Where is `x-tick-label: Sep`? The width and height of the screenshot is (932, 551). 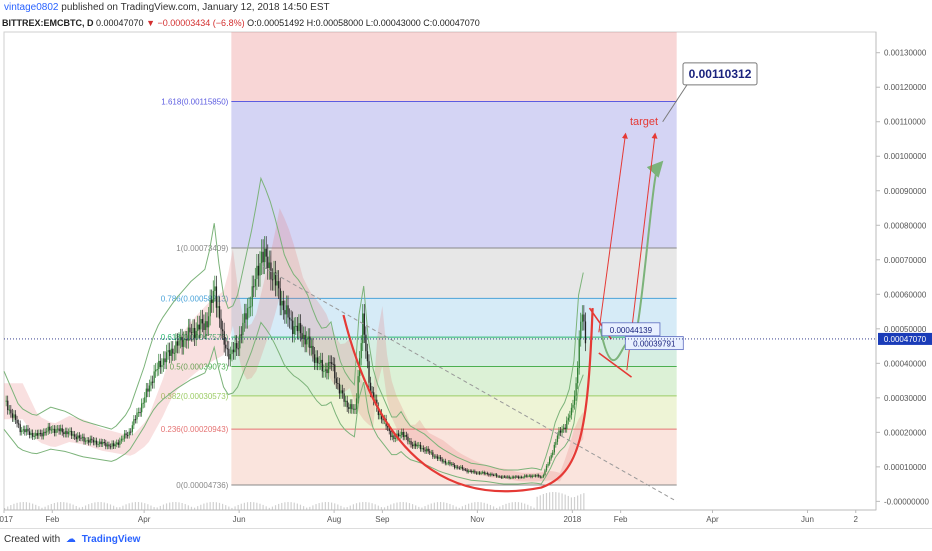 x-tick-label: Sep is located at coordinates (382, 519).